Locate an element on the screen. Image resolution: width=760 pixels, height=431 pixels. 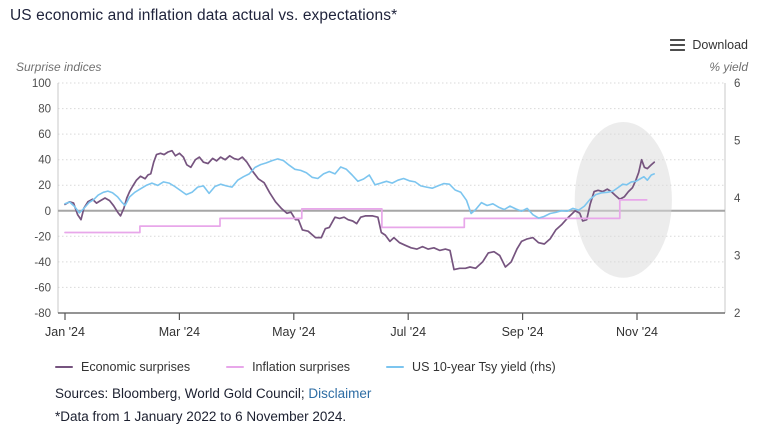
x-tick-label: Nov '24 is located at coordinates (637, 332).